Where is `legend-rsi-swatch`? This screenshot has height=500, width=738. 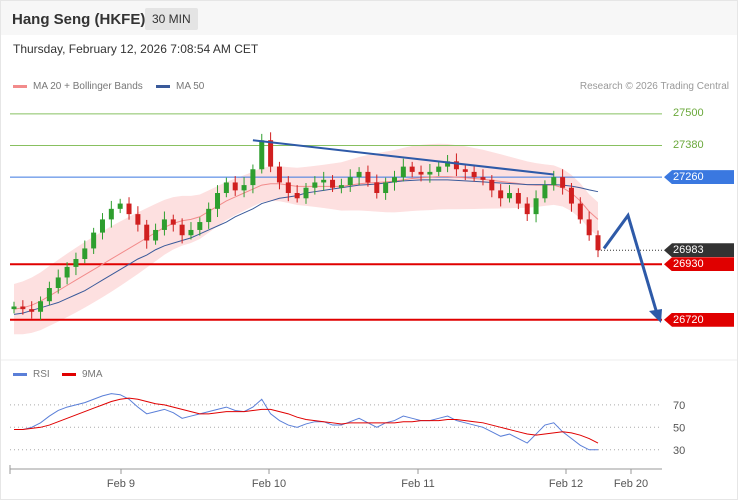 legend-rsi-swatch is located at coordinates (20, 374).